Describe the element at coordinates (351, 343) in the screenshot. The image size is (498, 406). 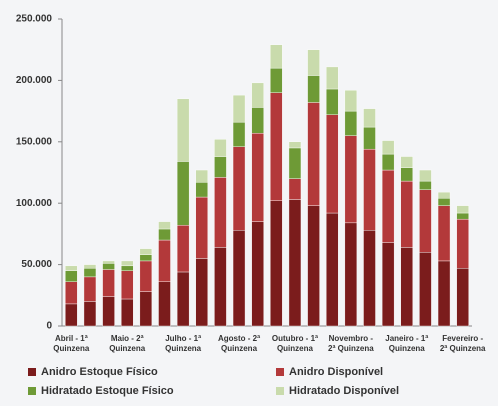
I see `x-tick-label: Novembro - 2ª Quinzena` at that location.